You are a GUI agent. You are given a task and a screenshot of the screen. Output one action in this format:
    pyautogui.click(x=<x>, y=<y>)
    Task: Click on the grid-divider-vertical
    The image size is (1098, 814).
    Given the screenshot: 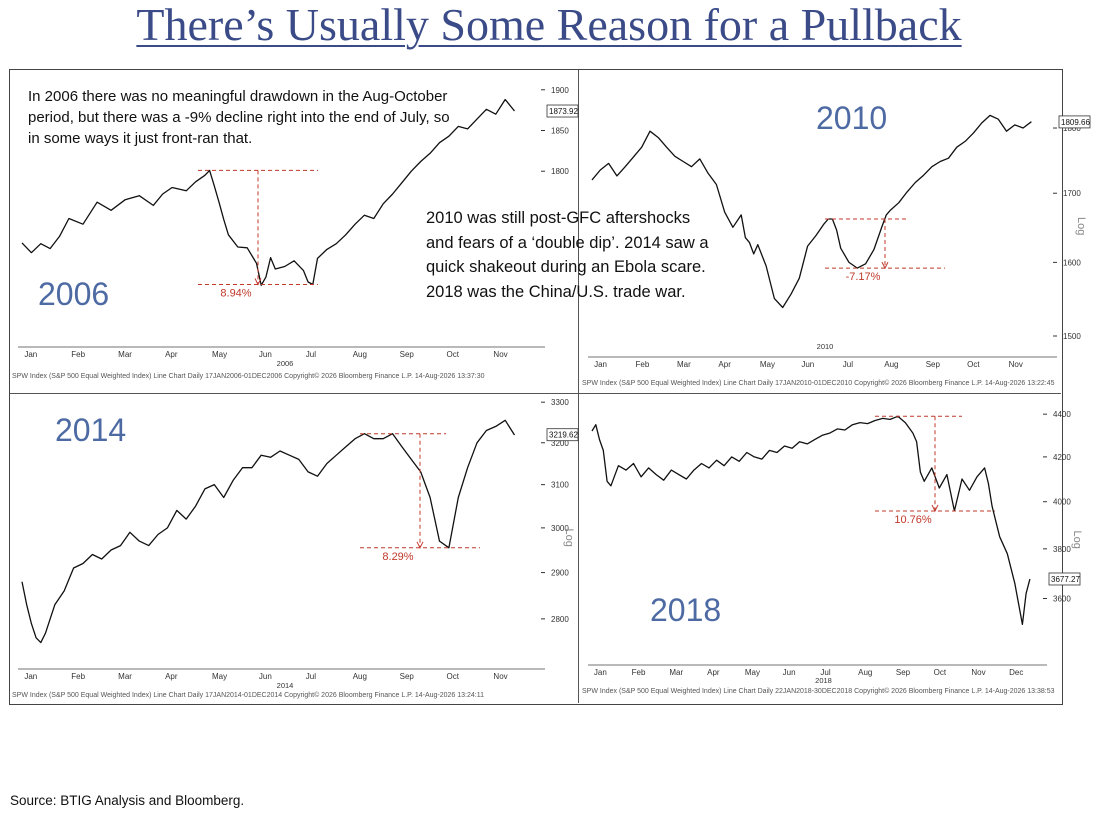 What is the action you would take?
    pyautogui.click(x=578, y=386)
    